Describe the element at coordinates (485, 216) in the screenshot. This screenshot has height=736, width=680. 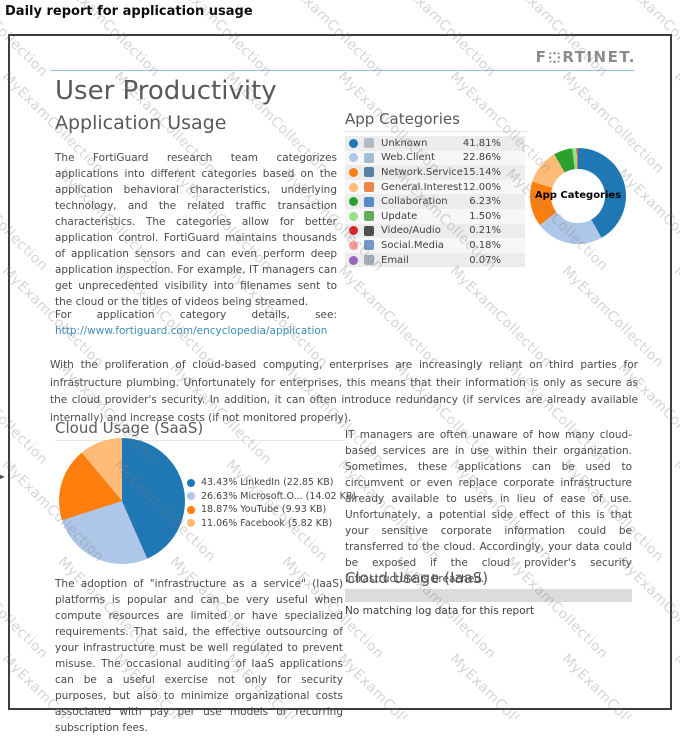
I see `category-percent: 1.50%` at that location.